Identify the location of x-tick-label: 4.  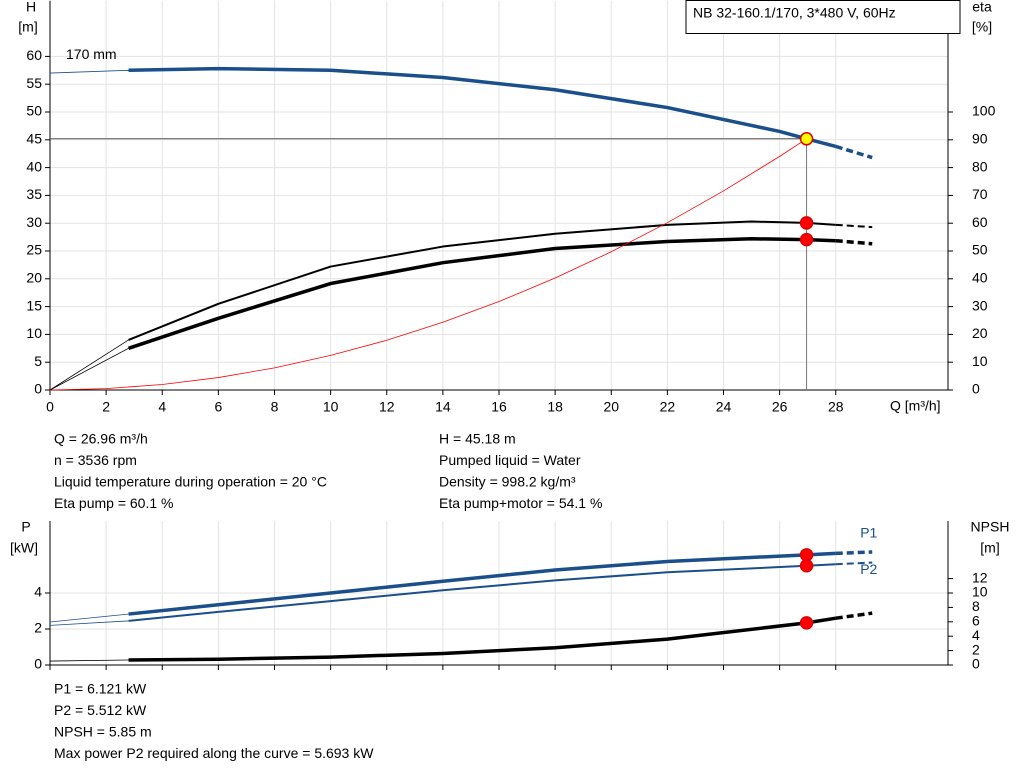
(162, 407).